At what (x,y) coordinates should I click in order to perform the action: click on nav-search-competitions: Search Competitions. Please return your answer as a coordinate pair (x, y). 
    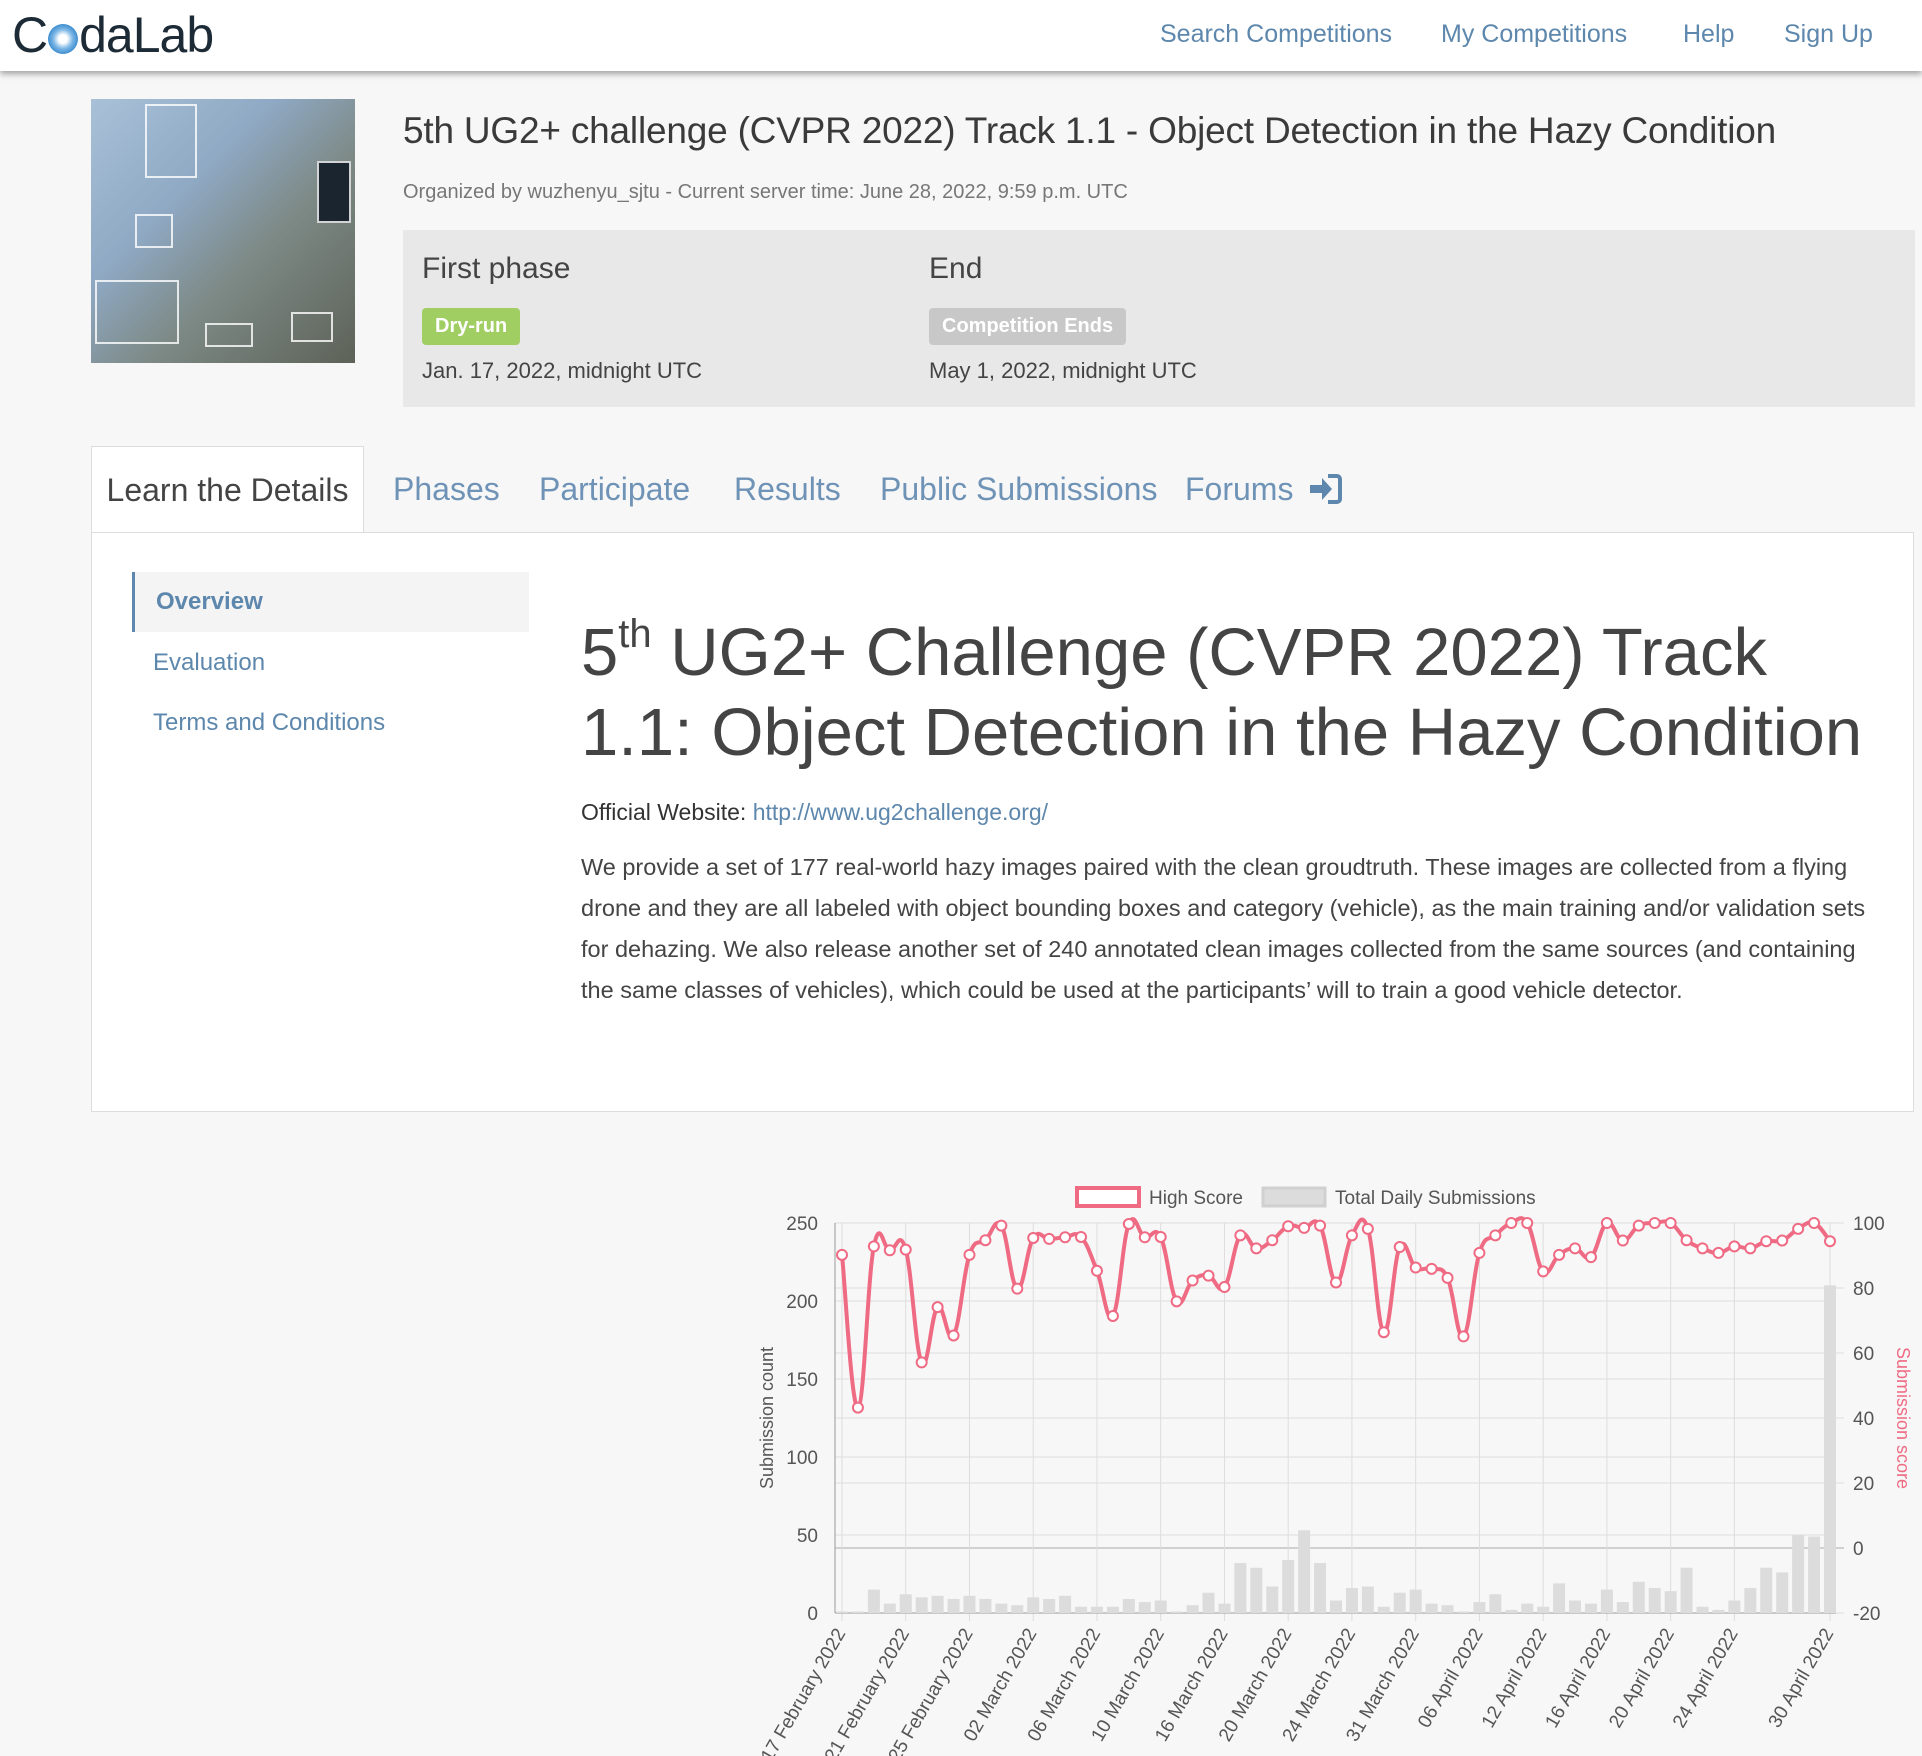
    Looking at the image, I should click on (1276, 34).